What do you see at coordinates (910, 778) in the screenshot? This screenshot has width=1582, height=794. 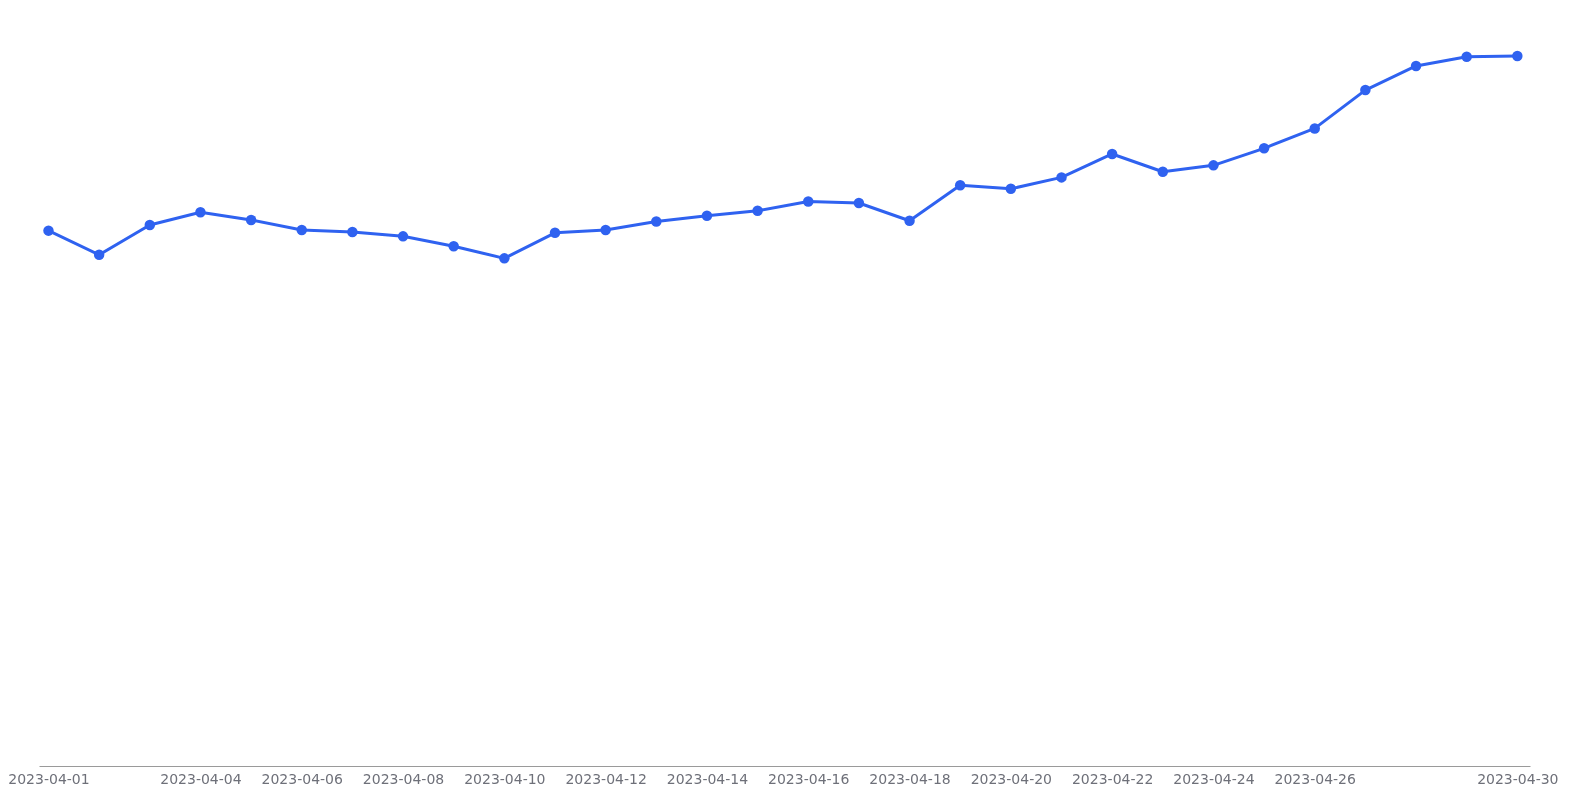 I see `x-tick-label: 2023-04-18` at bounding box center [910, 778].